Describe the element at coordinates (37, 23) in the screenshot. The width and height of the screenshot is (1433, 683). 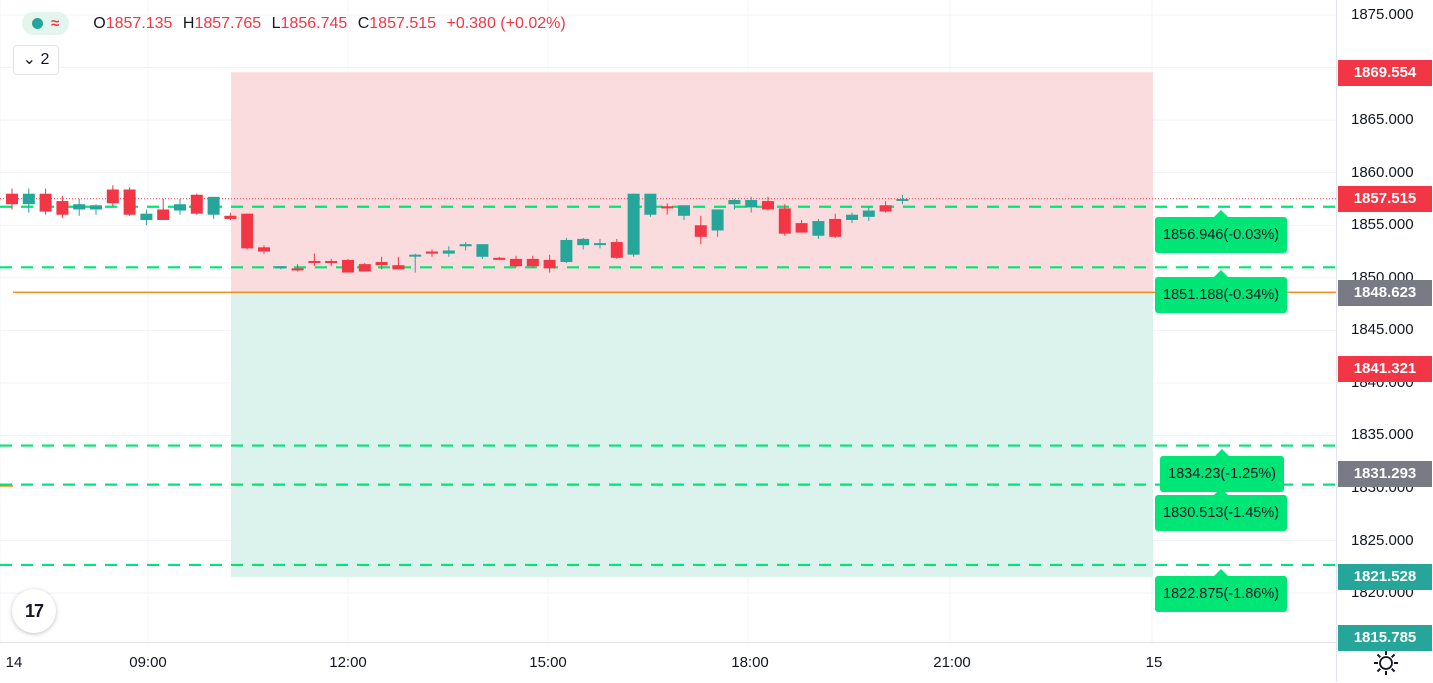
I see `market-open-dot-icon` at that location.